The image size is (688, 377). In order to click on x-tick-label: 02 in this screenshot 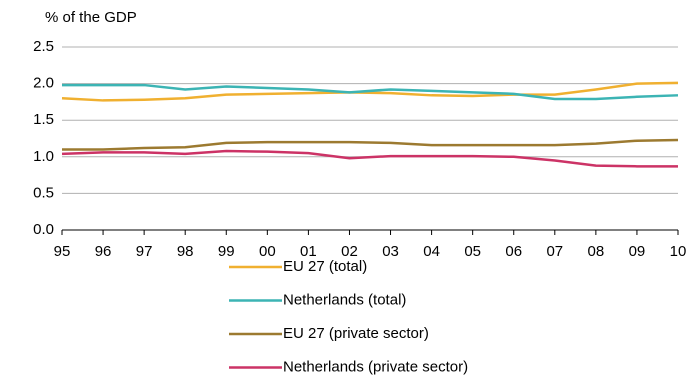, I will do `click(349, 251)`.